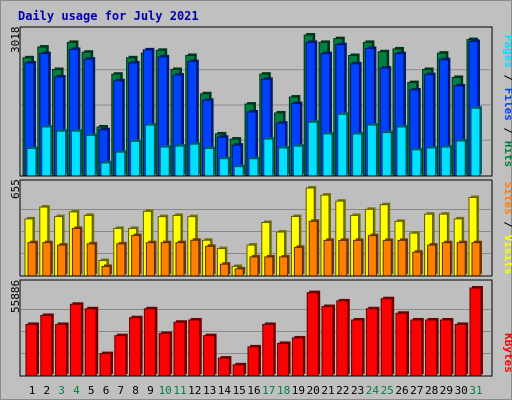 The height and width of the screenshot is (400, 512). Describe the element at coordinates (106, 390) in the screenshot. I see `day-label-6: 6` at that location.